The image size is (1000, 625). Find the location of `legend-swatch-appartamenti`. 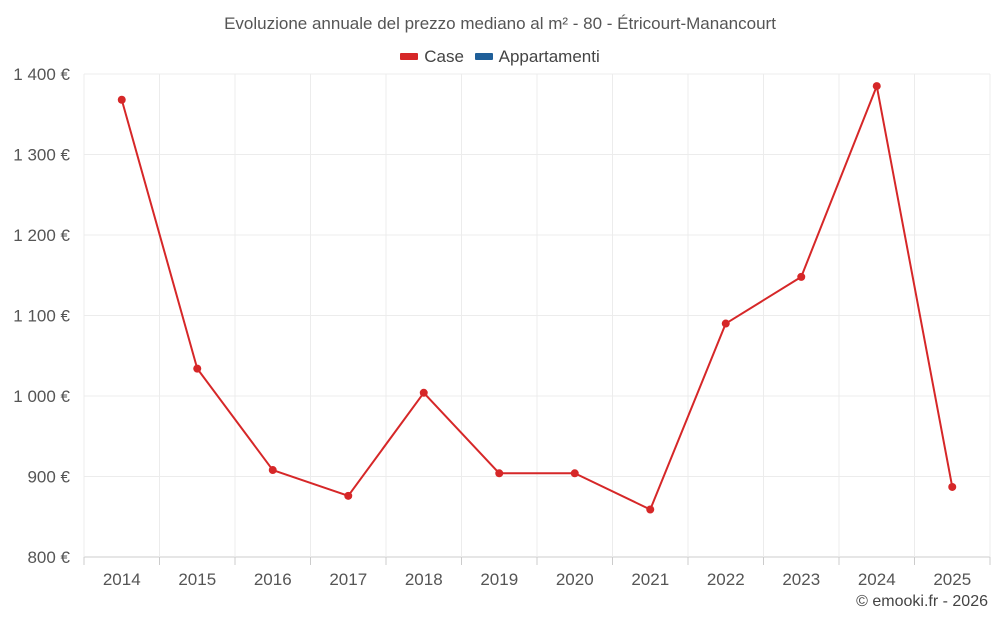

legend-swatch-appartamenti is located at coordinates (483, 56).